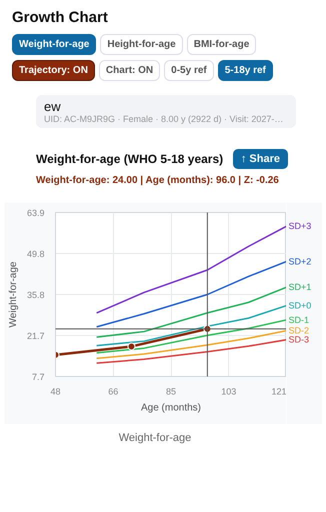 The image size is (326, 512). Describe the element at coordinates (221, 44) in the screenshot. I see `text: BMI-for-age` at that location.